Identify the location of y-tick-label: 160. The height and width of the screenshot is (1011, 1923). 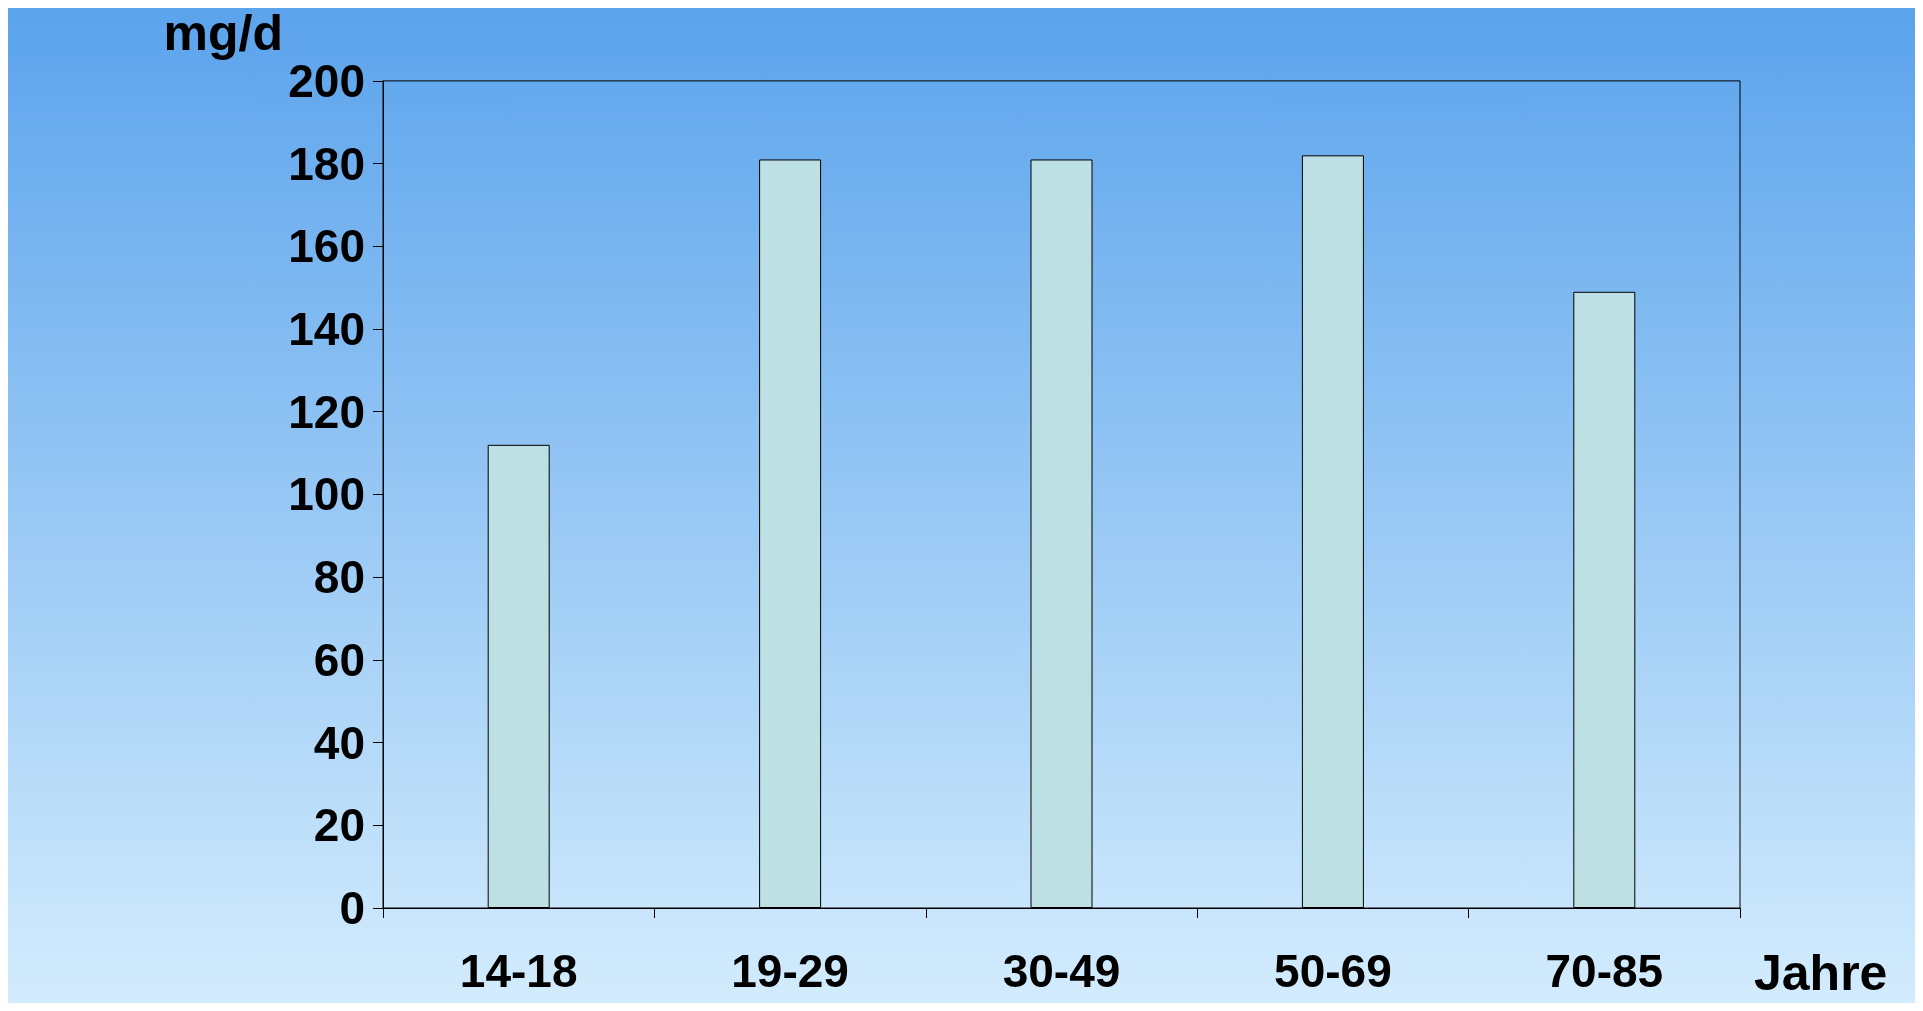
(326, 246).